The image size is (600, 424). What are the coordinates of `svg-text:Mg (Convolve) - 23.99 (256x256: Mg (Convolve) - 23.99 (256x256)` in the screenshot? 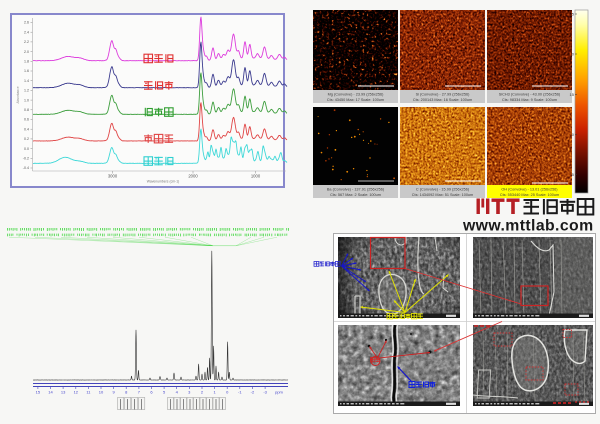 It's located at (356, 95).